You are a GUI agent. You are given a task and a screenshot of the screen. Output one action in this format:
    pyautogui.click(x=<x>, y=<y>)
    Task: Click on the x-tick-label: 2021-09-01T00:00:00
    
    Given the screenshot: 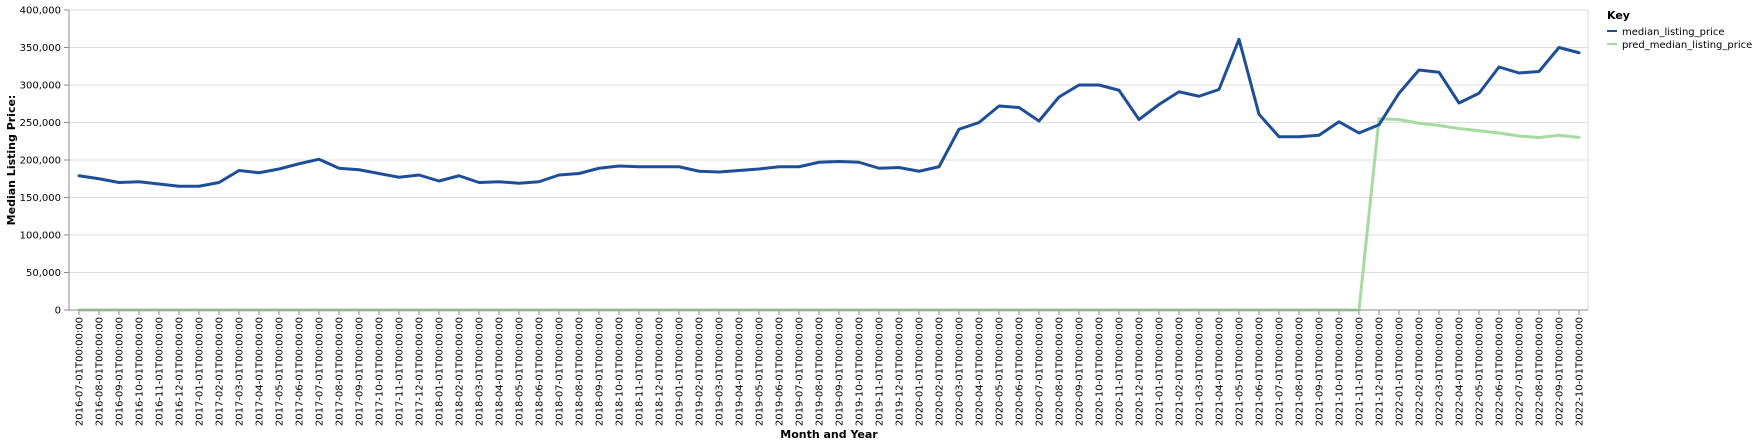 What is the action you would take?
    pyautogui.click(x=1320, y=371)
    